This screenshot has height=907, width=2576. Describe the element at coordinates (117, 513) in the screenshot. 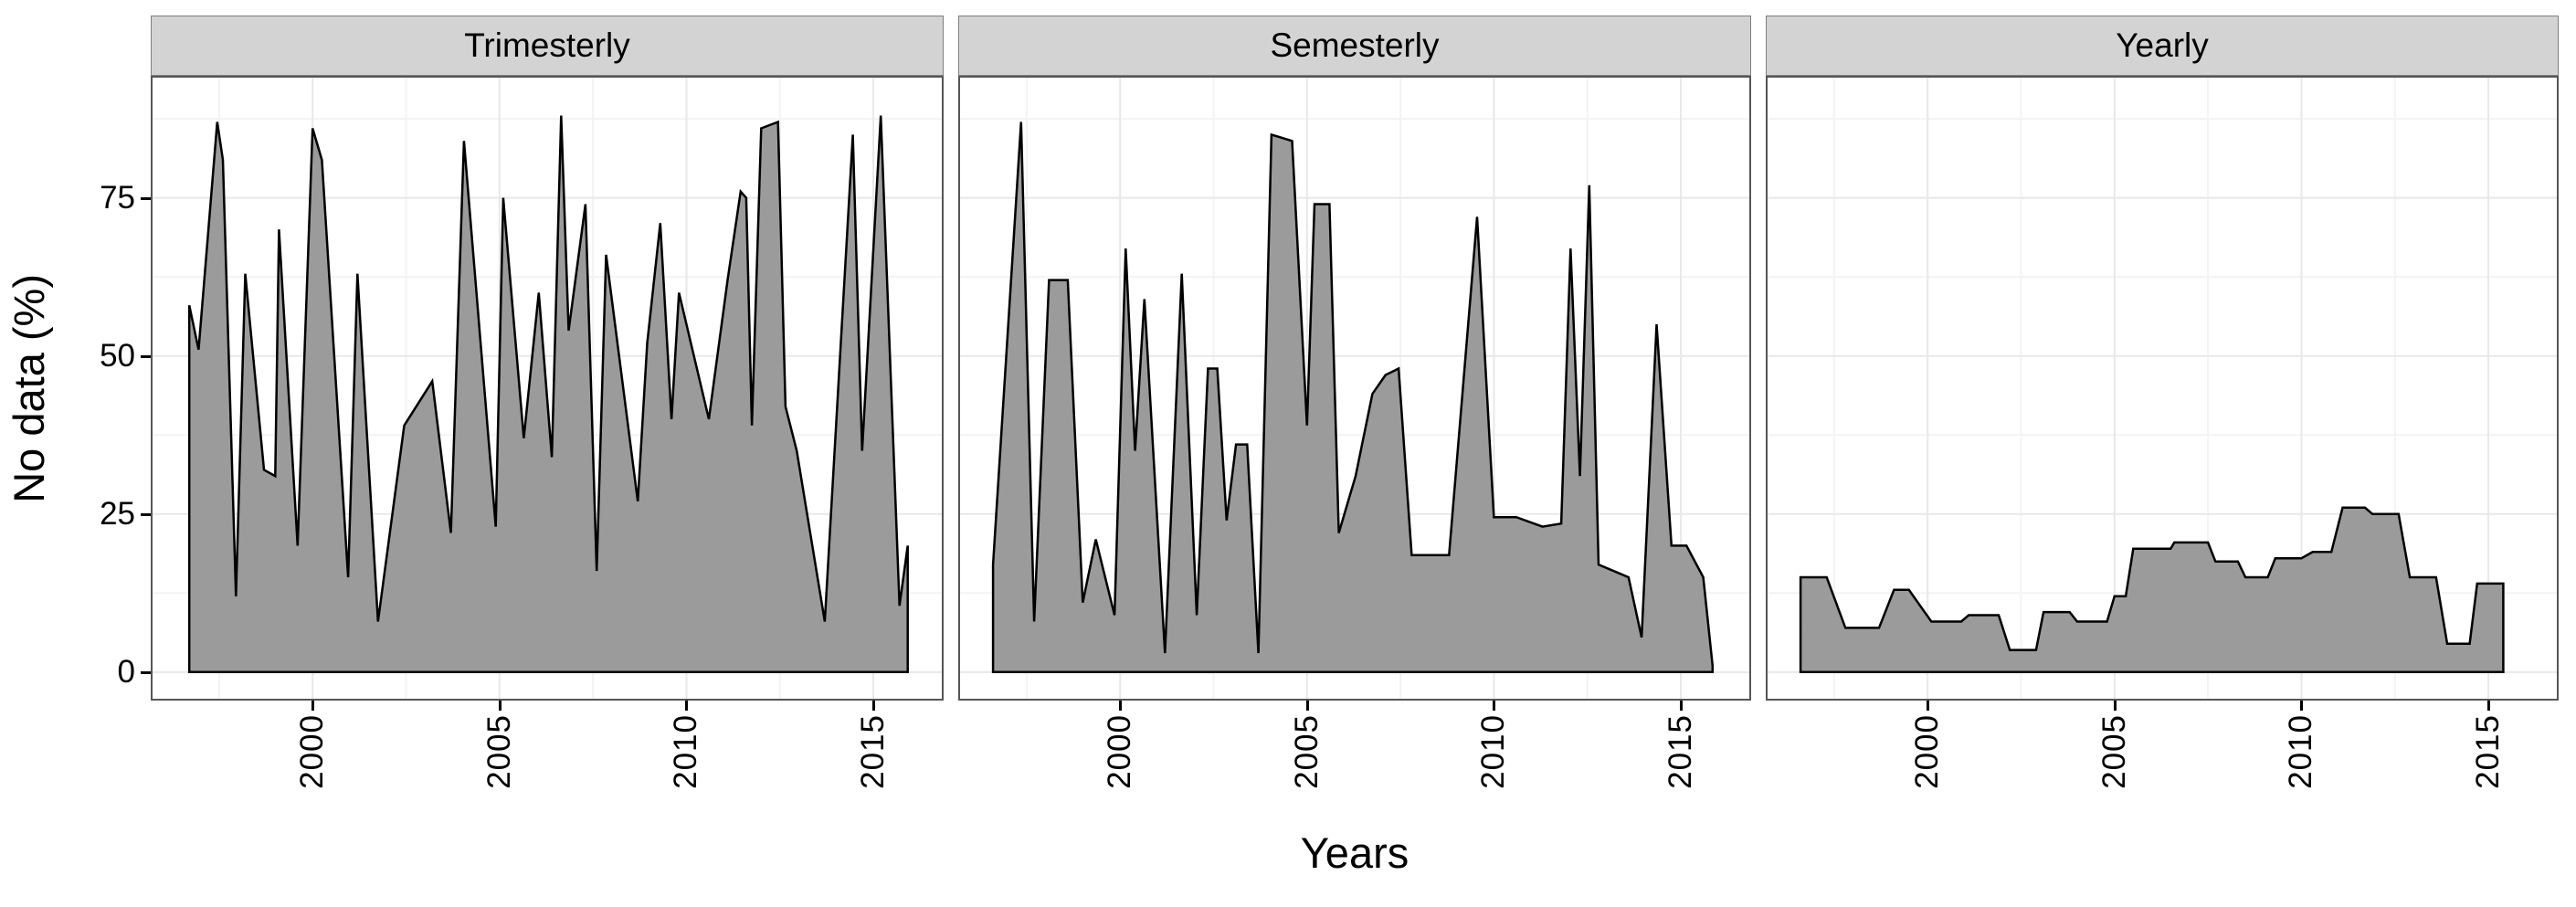

I see `y-axis-tick-label: 25` at that location.